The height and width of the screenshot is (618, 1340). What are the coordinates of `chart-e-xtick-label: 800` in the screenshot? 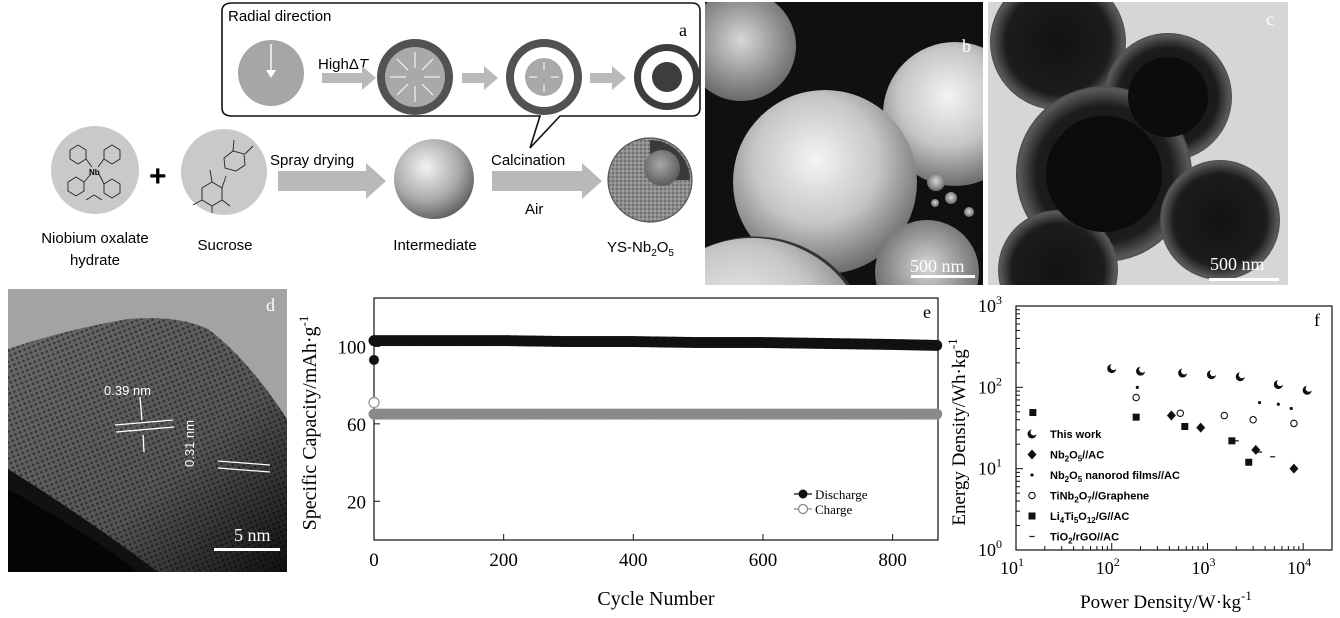 It's located at (892, 560).